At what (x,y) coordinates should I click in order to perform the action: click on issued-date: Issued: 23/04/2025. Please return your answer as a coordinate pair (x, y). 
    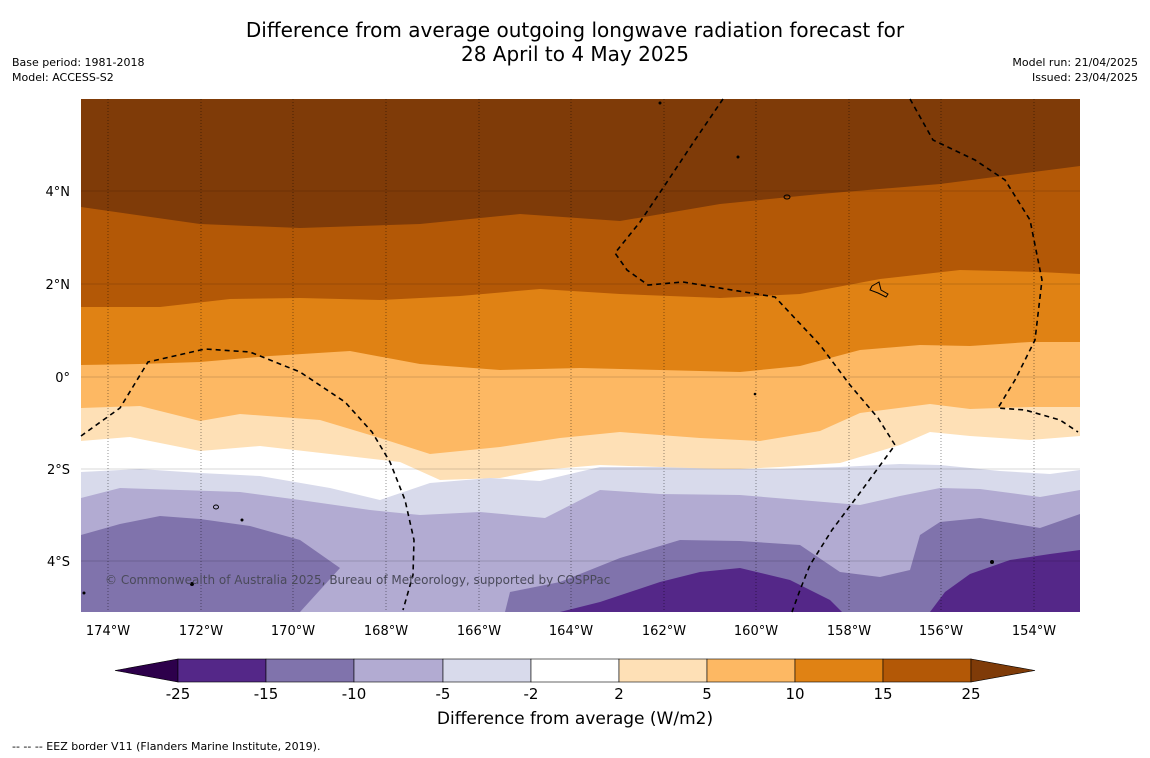
    Looking at the image, I should click on (1084, 77).